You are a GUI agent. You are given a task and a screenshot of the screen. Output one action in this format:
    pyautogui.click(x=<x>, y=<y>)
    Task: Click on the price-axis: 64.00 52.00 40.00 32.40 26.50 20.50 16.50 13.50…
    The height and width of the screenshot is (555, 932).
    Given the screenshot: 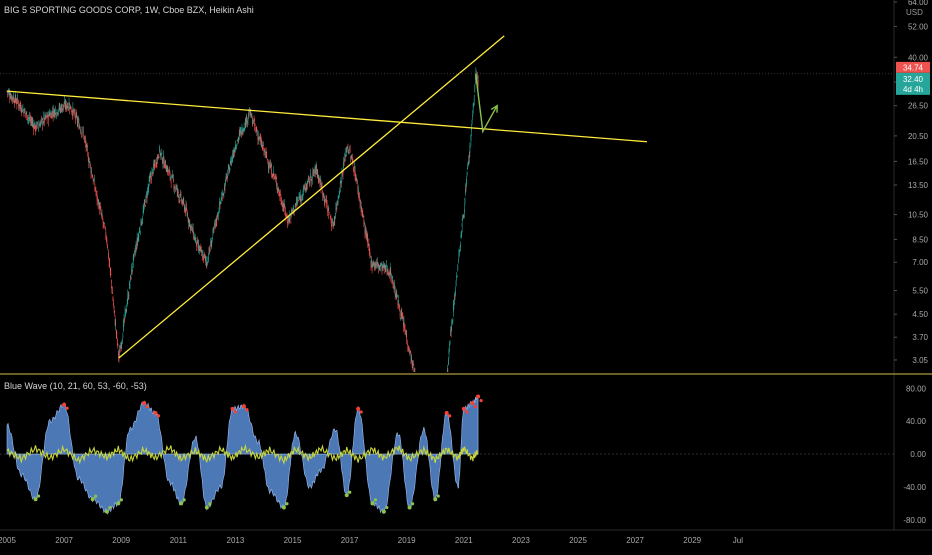 What is the action you would take?
    pyautogui.click(x=911, y=182)
    